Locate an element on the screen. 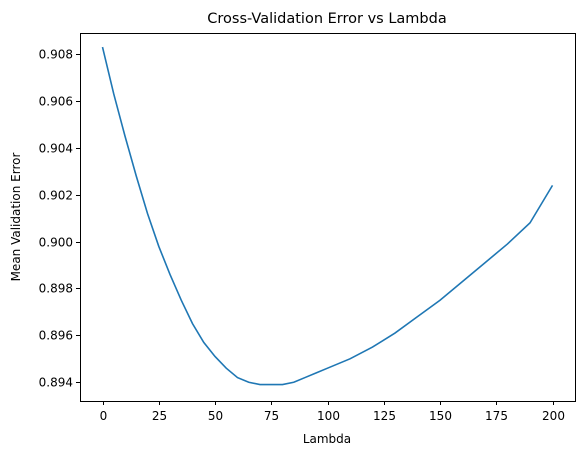  y-tick-label: 0.896 is located at coordinates (56, 336).